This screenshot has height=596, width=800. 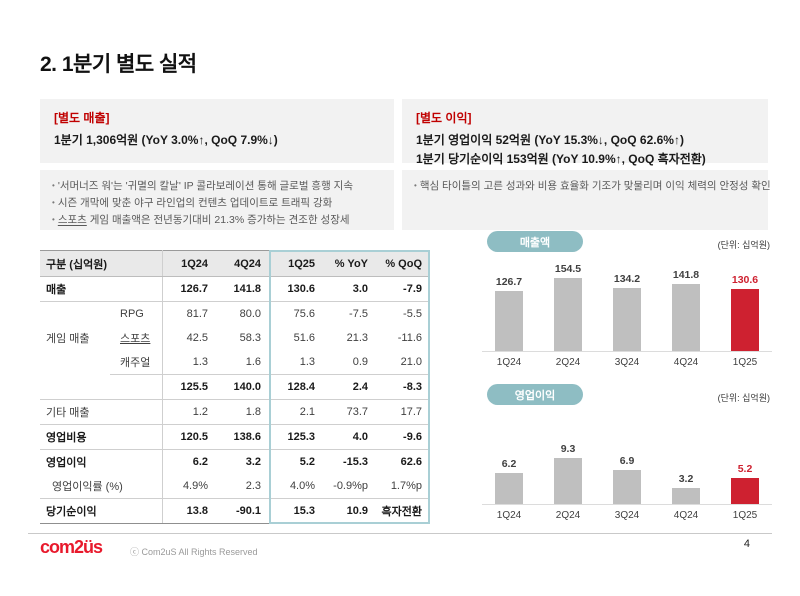 What do you see at coordinates (568, 269) in the screenshot?
I see `bar-value-label: 154.5` at bounding box center [568, 269].